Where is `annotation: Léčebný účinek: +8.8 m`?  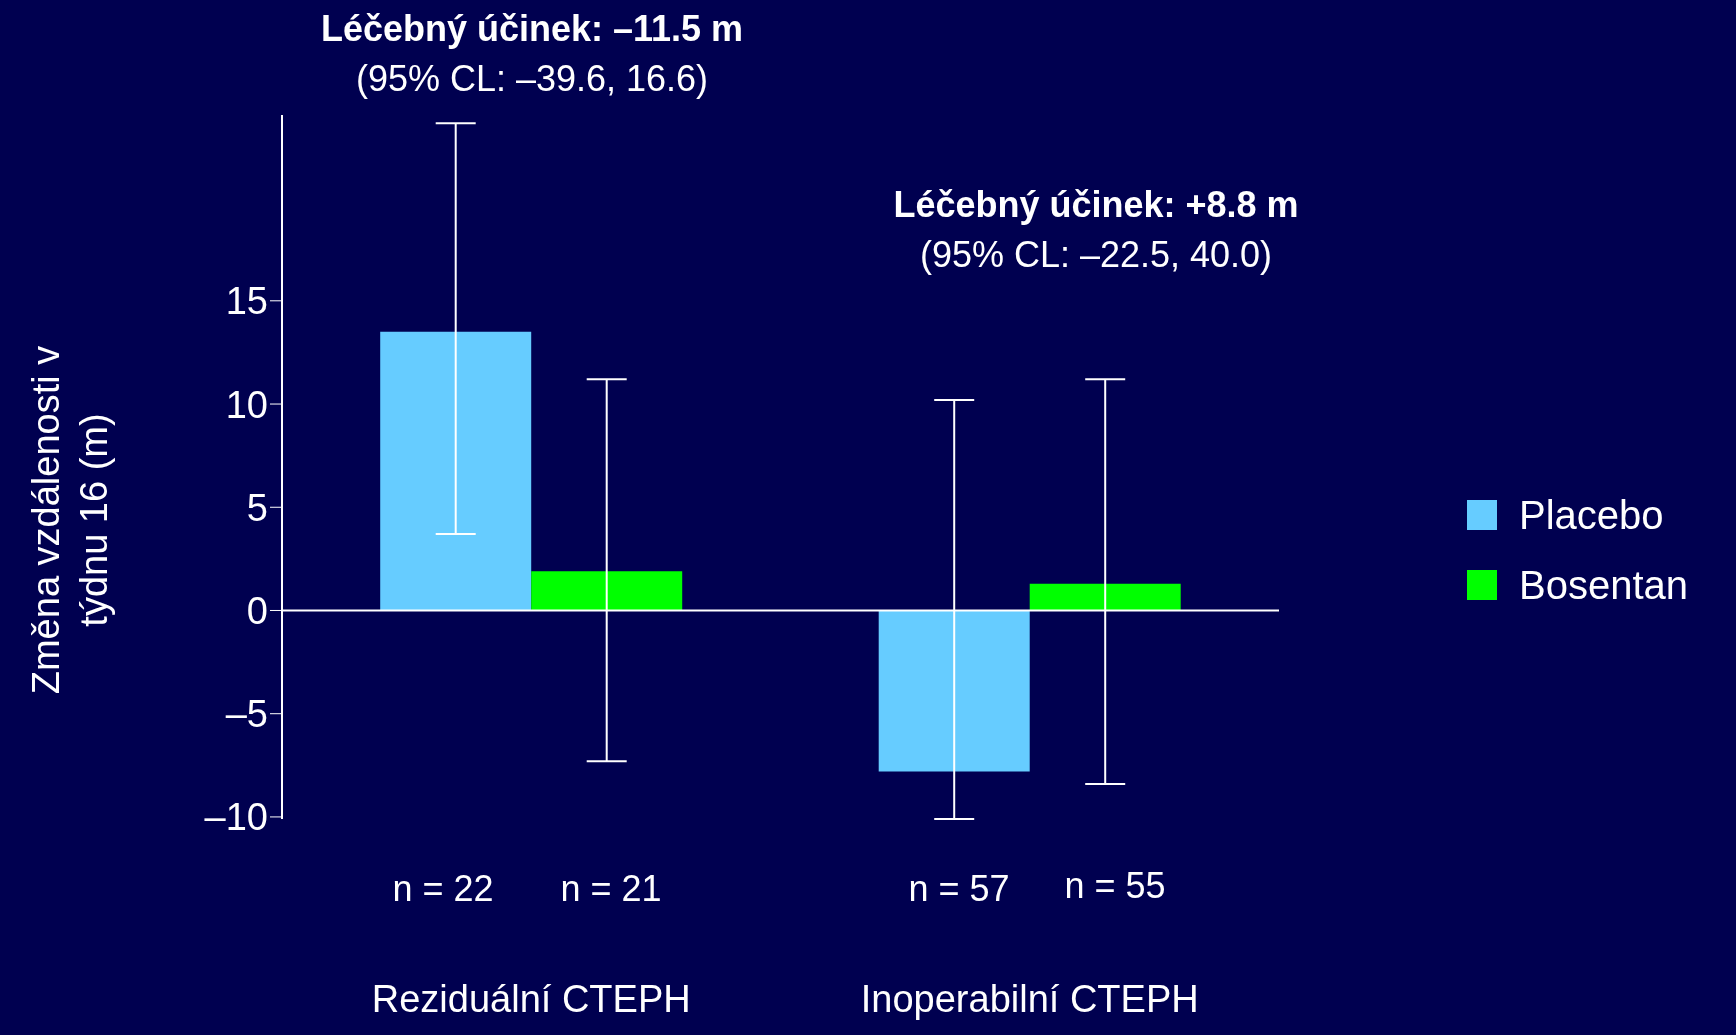
annotation: Léčebný účinek: +8.8 m is located at coordinates (1096, 205).